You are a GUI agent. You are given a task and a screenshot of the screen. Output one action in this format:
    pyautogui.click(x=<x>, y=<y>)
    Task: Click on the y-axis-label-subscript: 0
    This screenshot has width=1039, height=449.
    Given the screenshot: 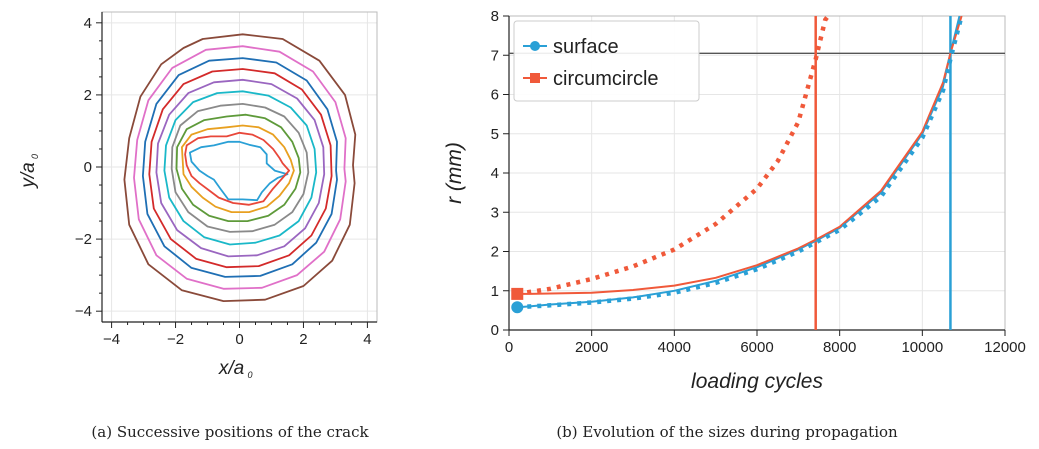 What is the action you would take?
    pyautogui.click(x=35, y=156)
    